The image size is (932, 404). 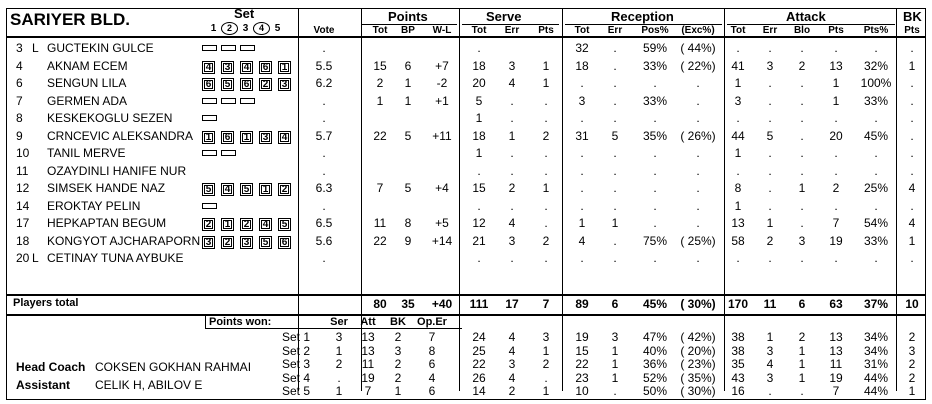 I want to click on cell-s_err: 4, so click(x=512, y=83).